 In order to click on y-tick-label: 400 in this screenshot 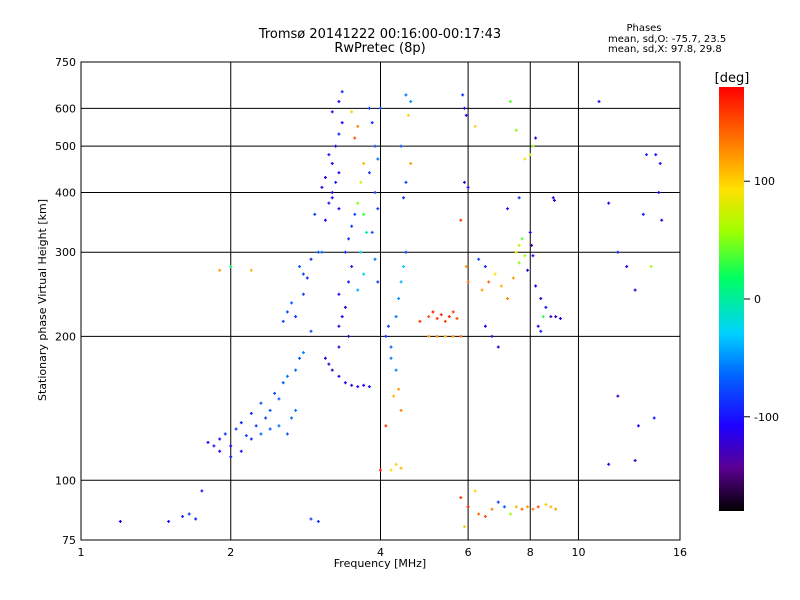, I will do `click(65, 192)`.